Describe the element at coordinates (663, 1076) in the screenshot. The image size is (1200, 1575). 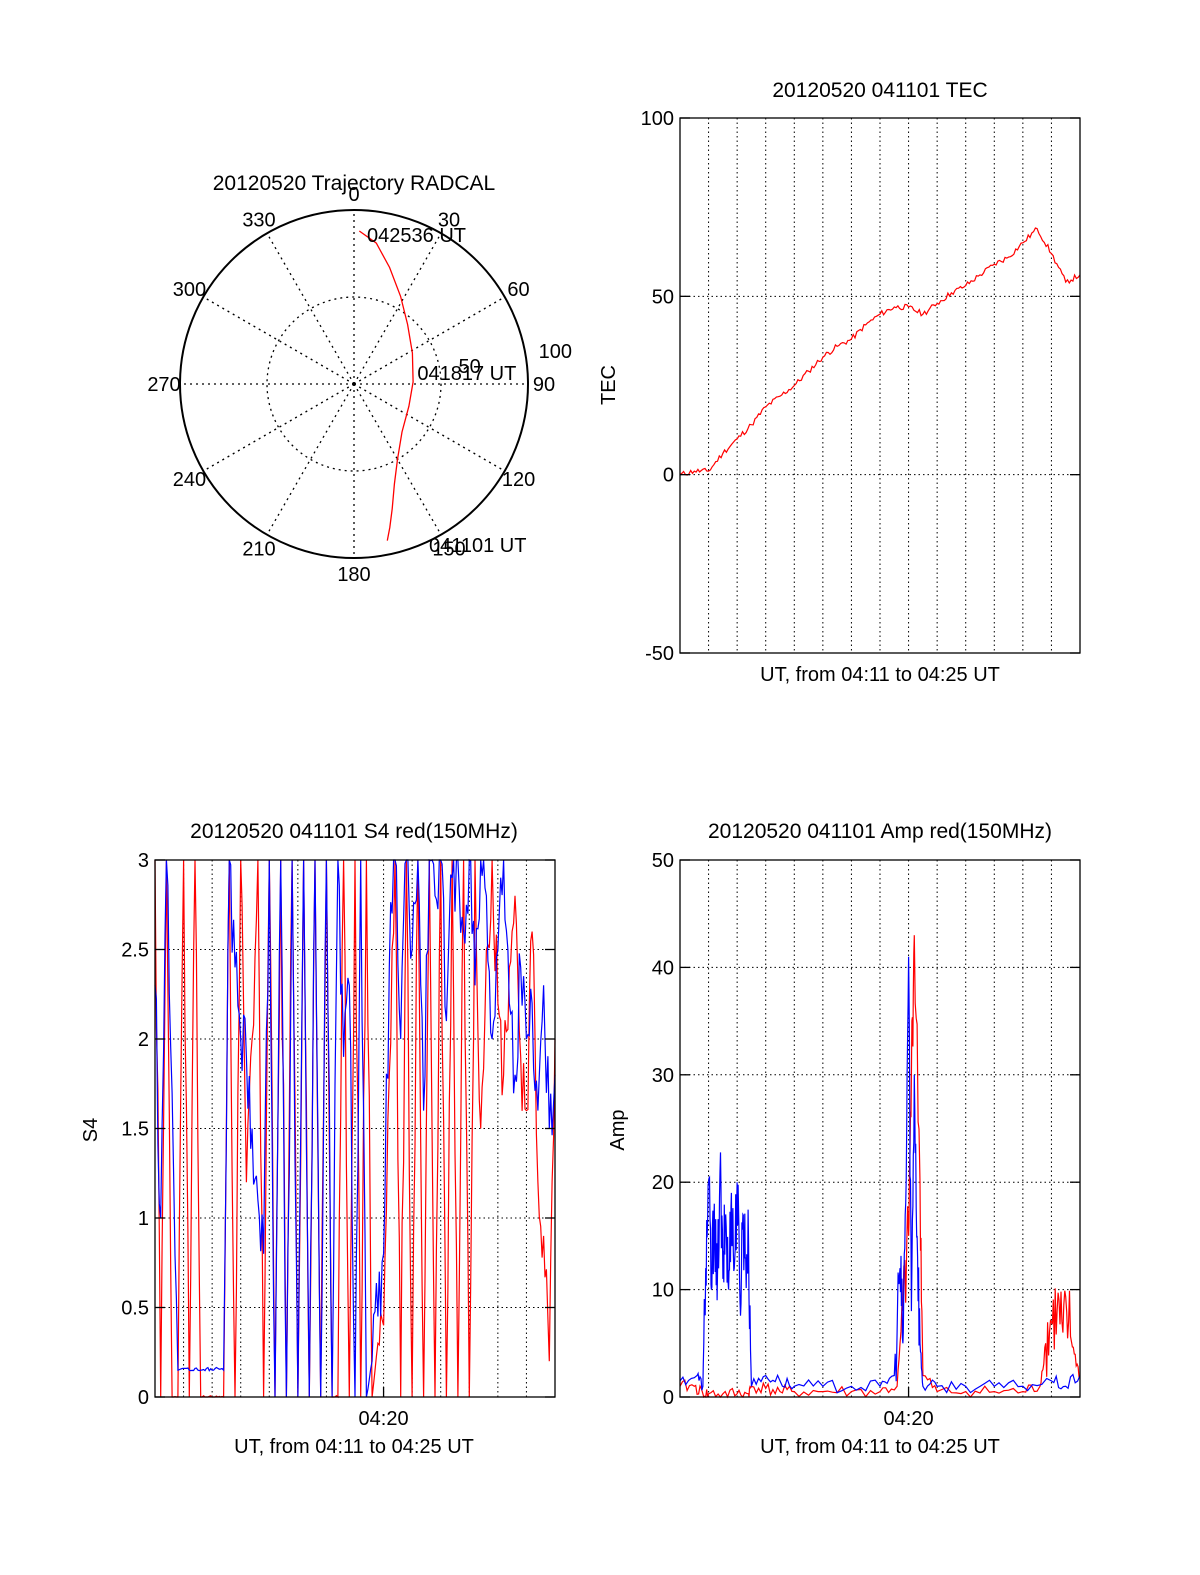
I see `amp-ytick-label: 30` at that location.